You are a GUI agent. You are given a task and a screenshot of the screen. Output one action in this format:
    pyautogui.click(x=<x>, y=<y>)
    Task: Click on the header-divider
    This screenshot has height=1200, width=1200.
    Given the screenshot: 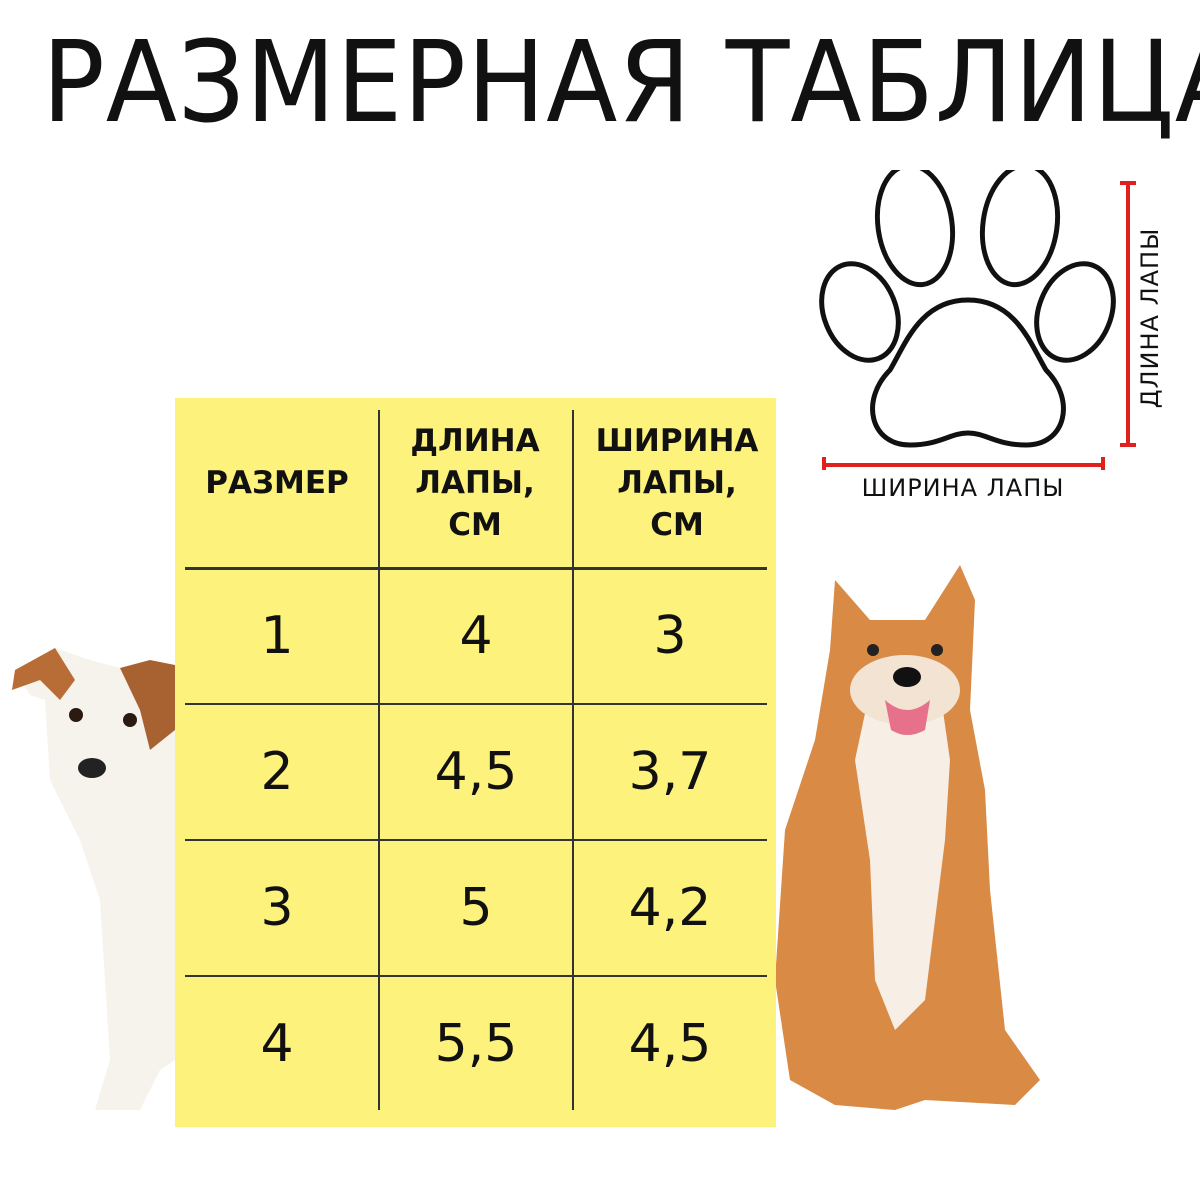 What is the action you would take?
    pyautogui.click(x=476, y=568)
    